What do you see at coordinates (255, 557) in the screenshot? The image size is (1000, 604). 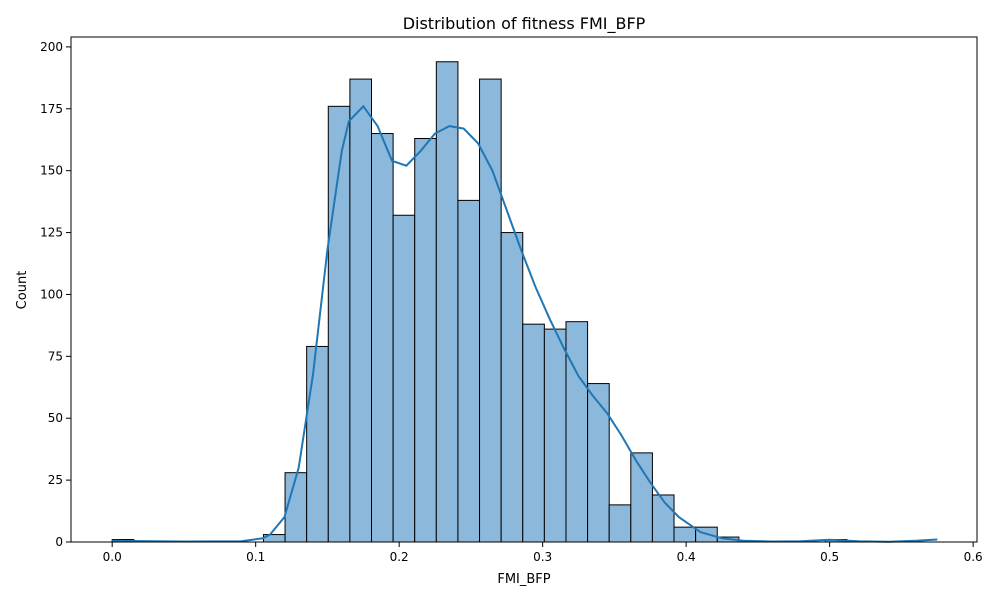 I see `x-tick-label: 0.1` at bounding box center [255, 557].